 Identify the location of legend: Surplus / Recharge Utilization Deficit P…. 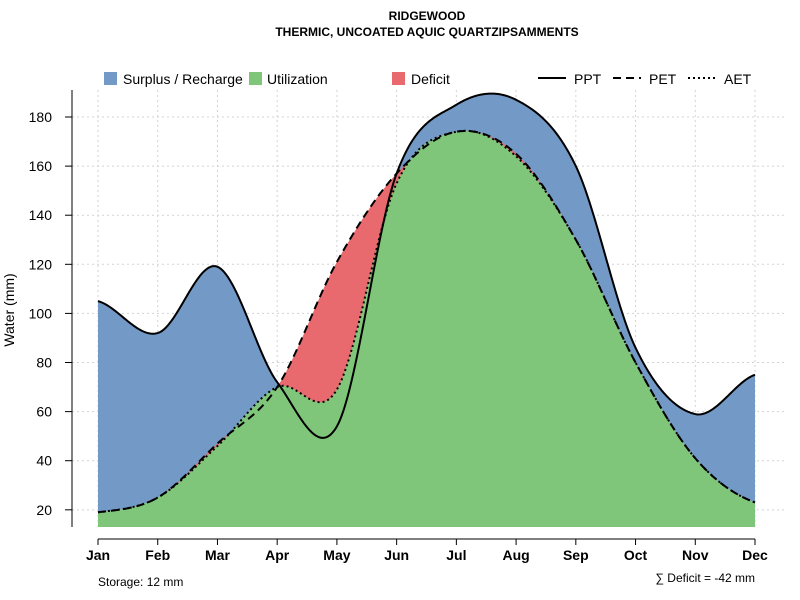
(428, 79).